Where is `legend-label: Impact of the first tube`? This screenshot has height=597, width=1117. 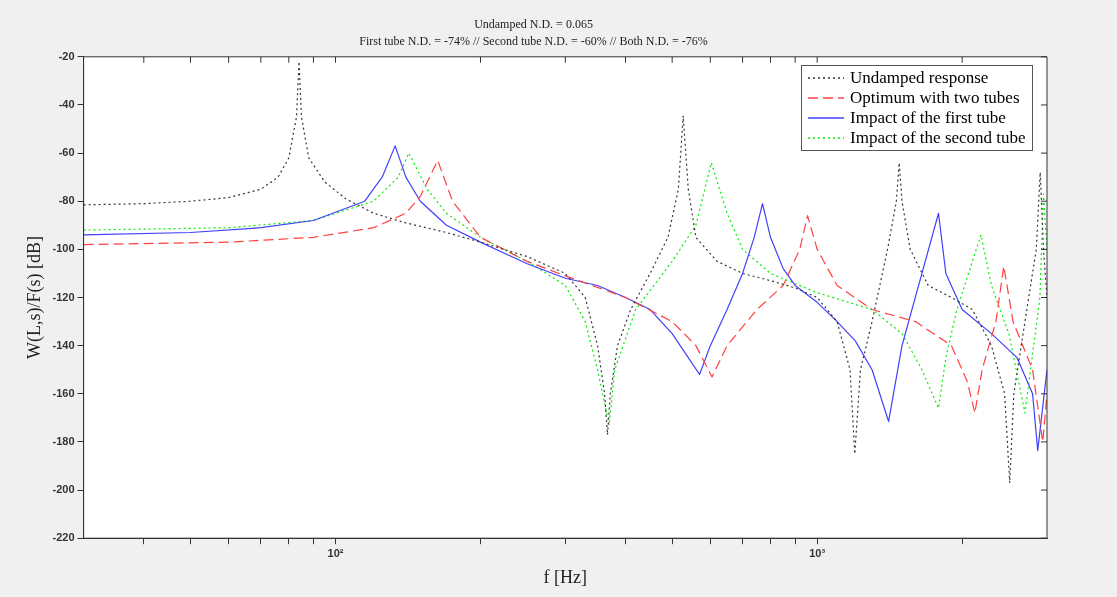 legend-label: Impact of the first tube is located at coordinates (928, 117).